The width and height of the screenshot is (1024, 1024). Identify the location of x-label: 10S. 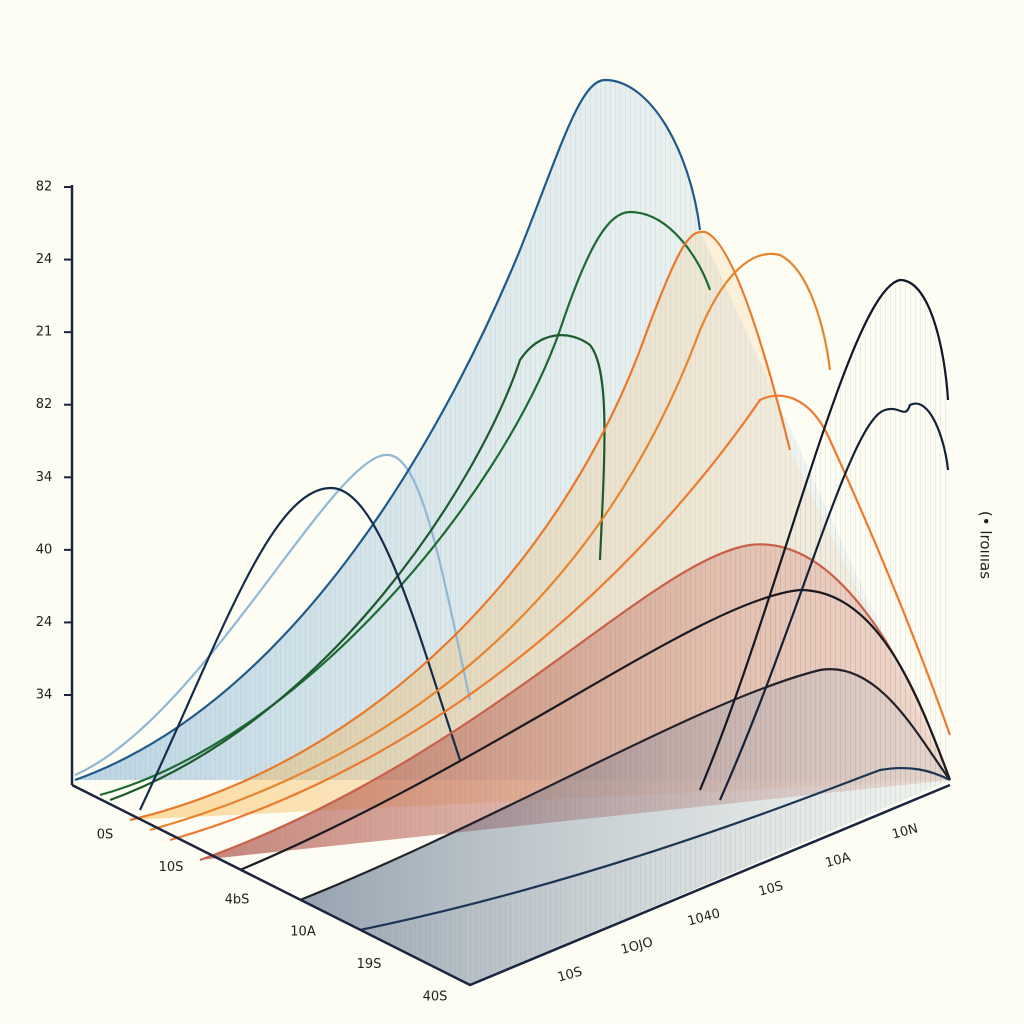
(171, 867).